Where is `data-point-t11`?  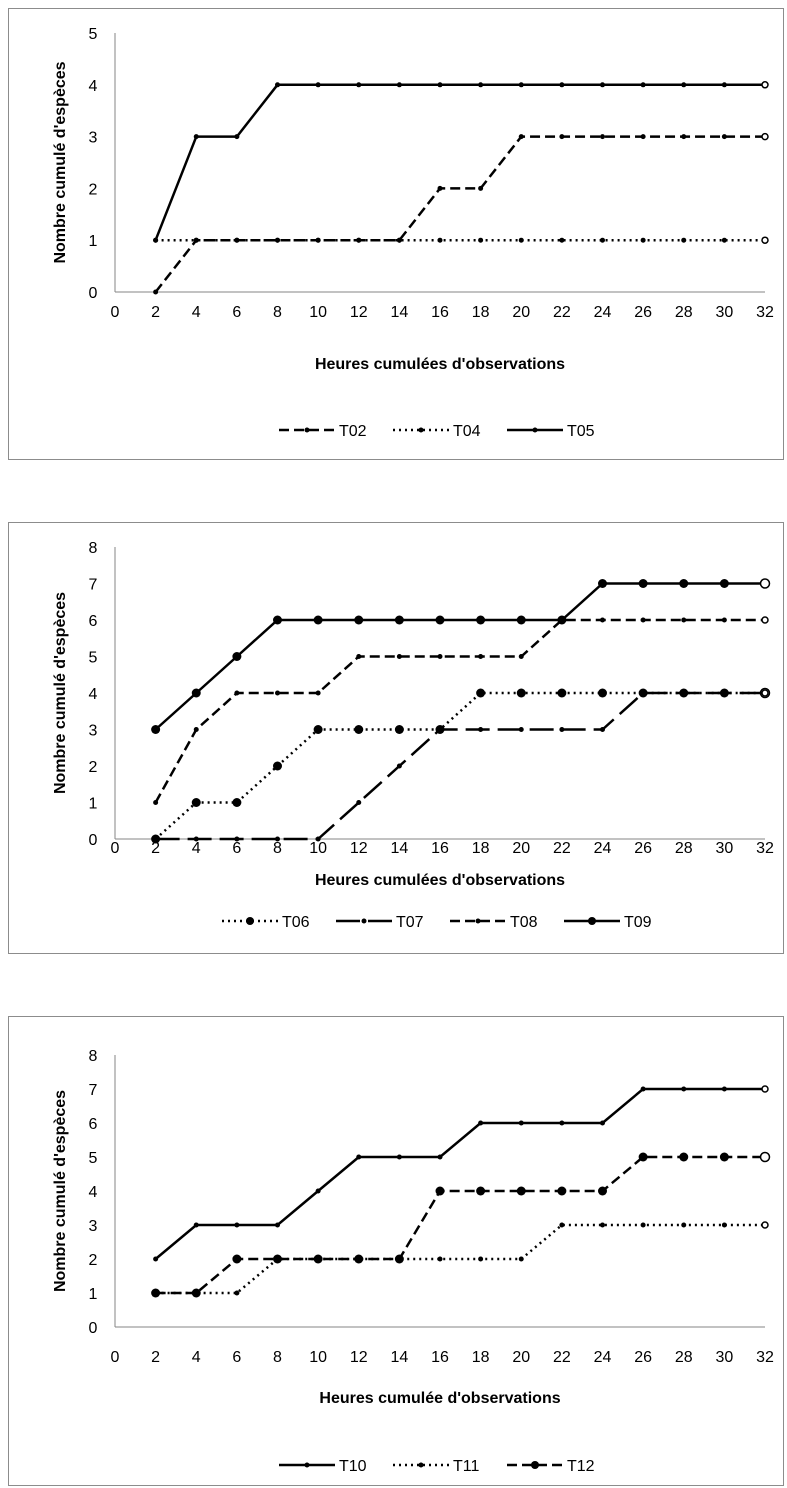
data-point-t11 is located at coordinates (521, 1259).